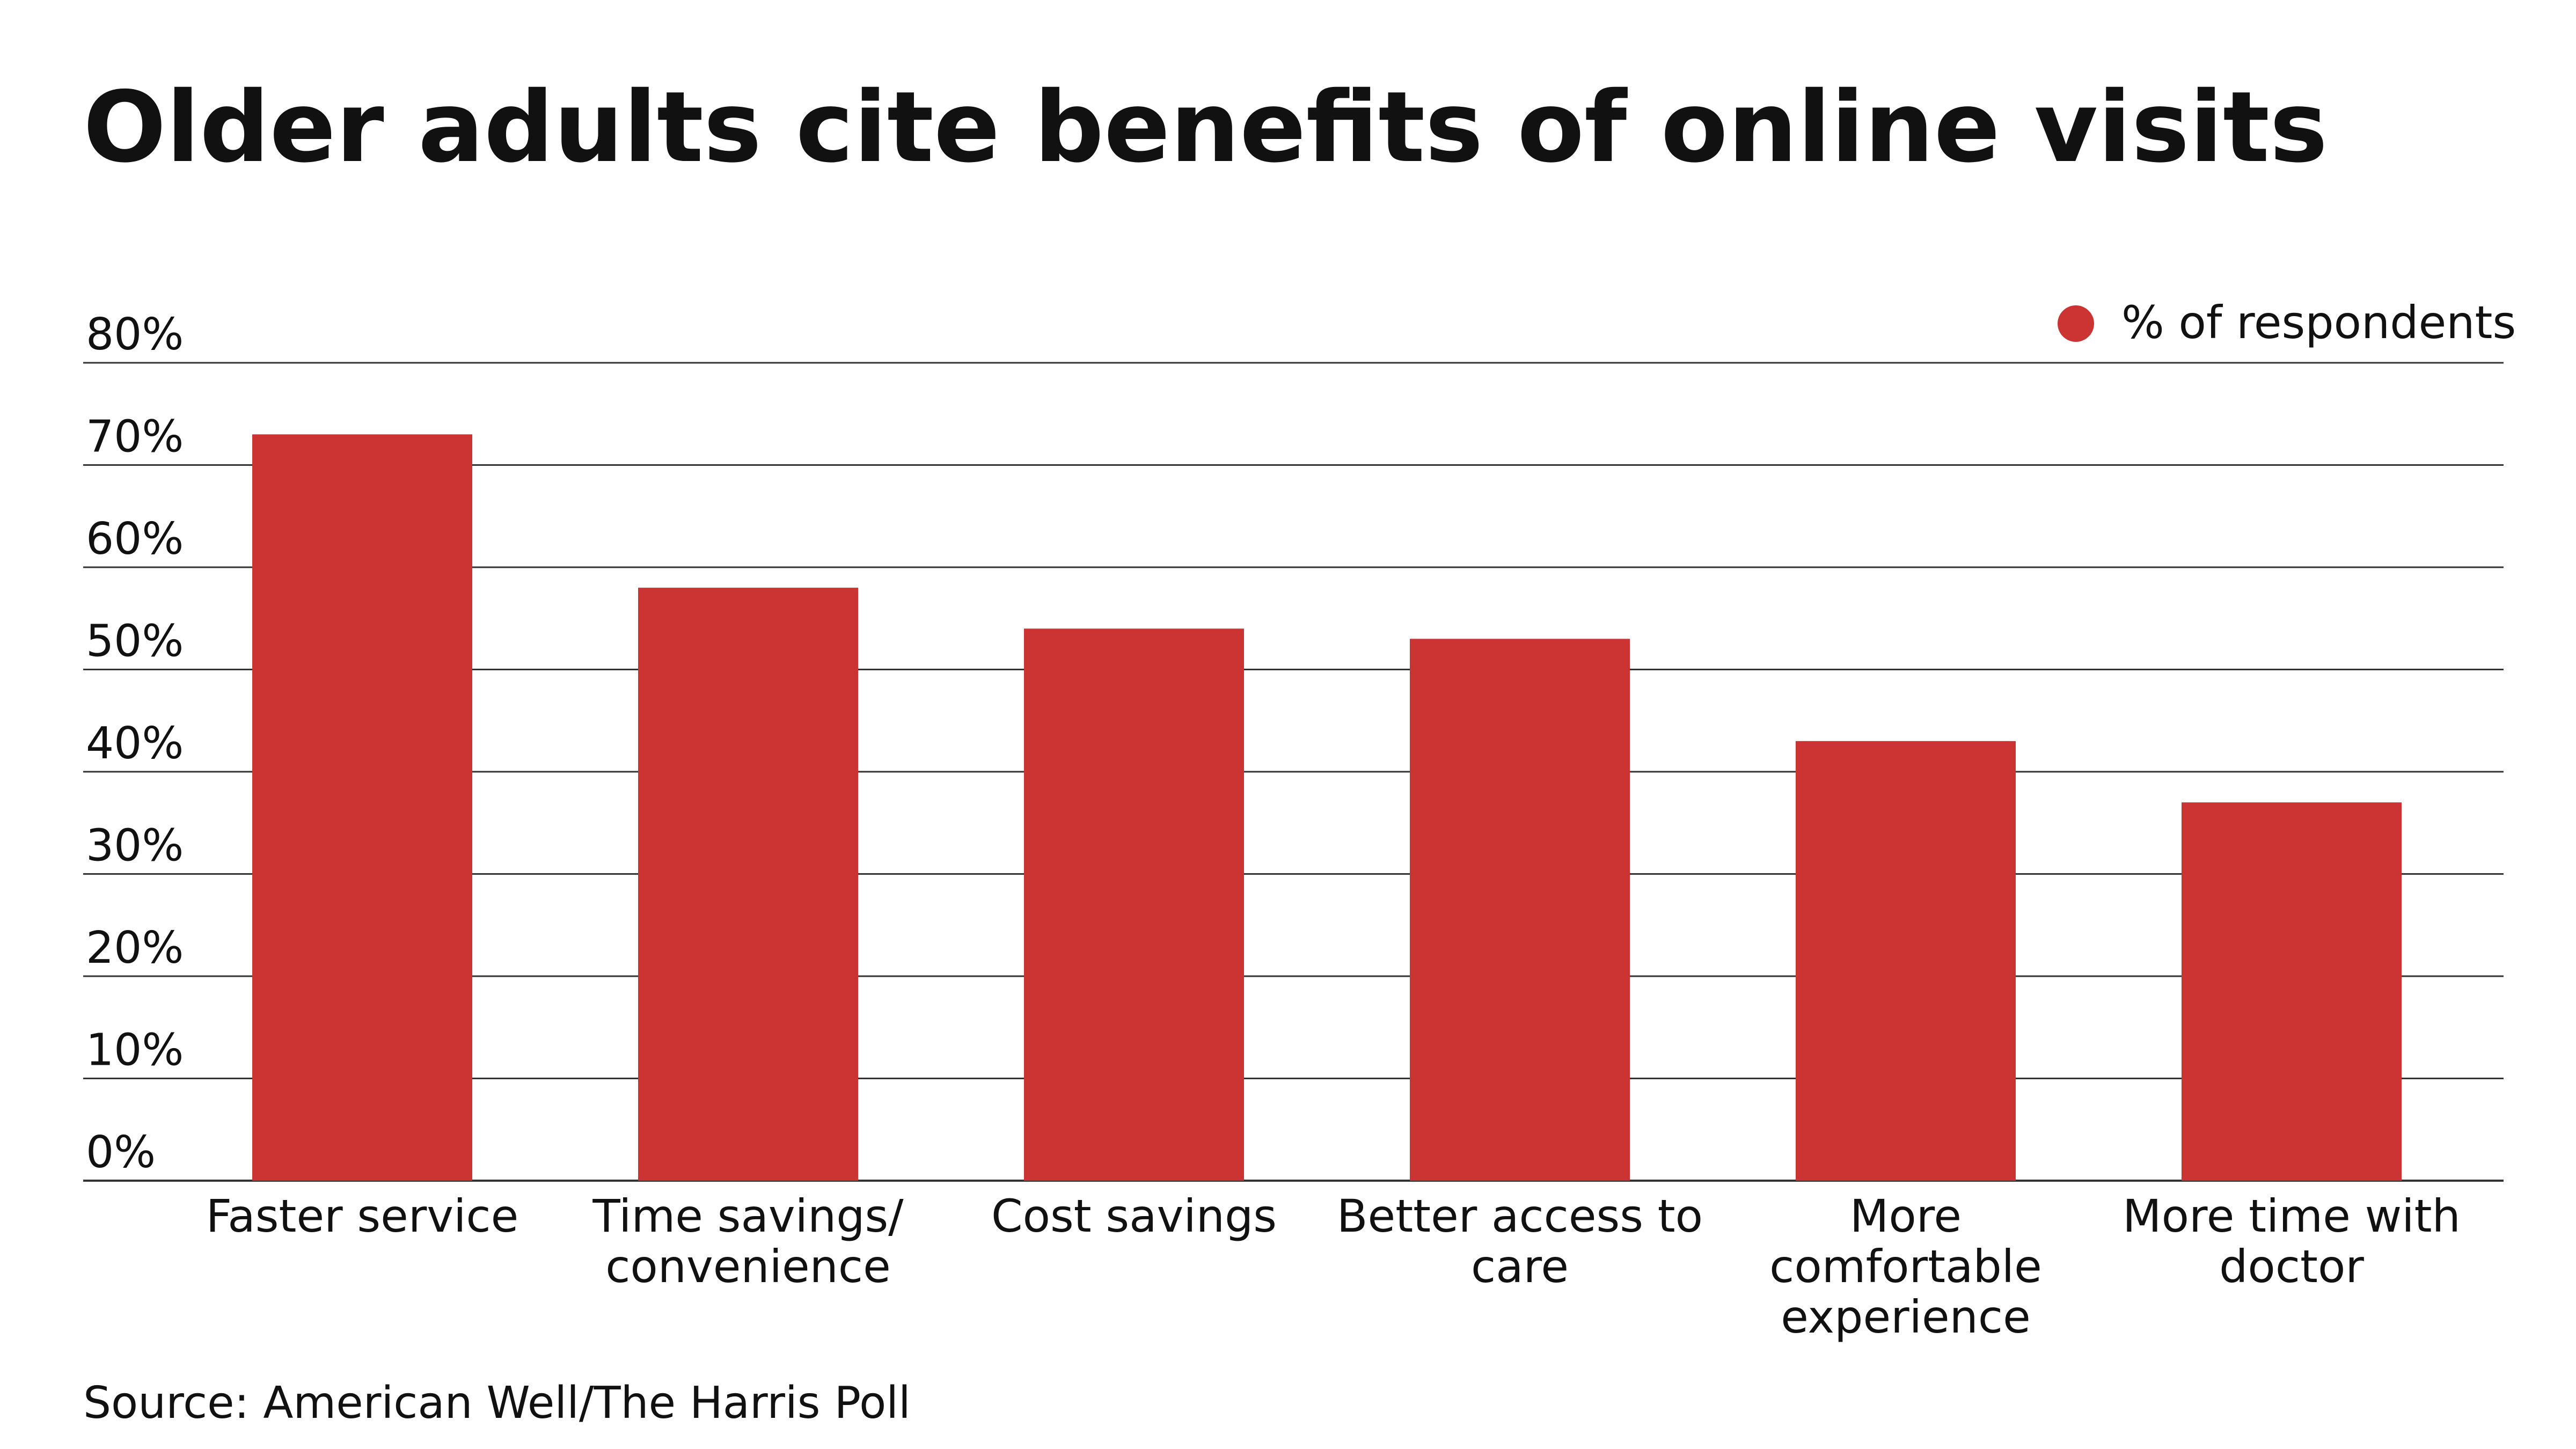  I want to click on legend-swatch, so click(2076, 323).